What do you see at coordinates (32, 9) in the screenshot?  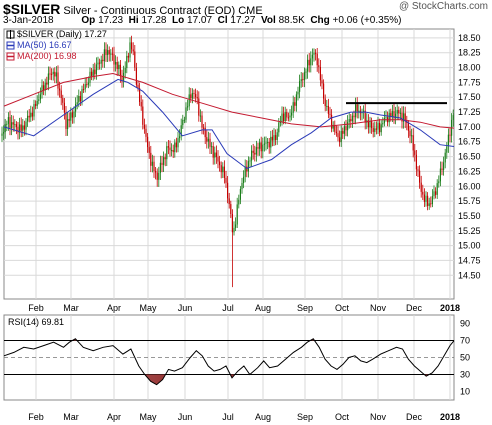 I see `symbol-label: $SILVER` at bounding box center [32, 9].